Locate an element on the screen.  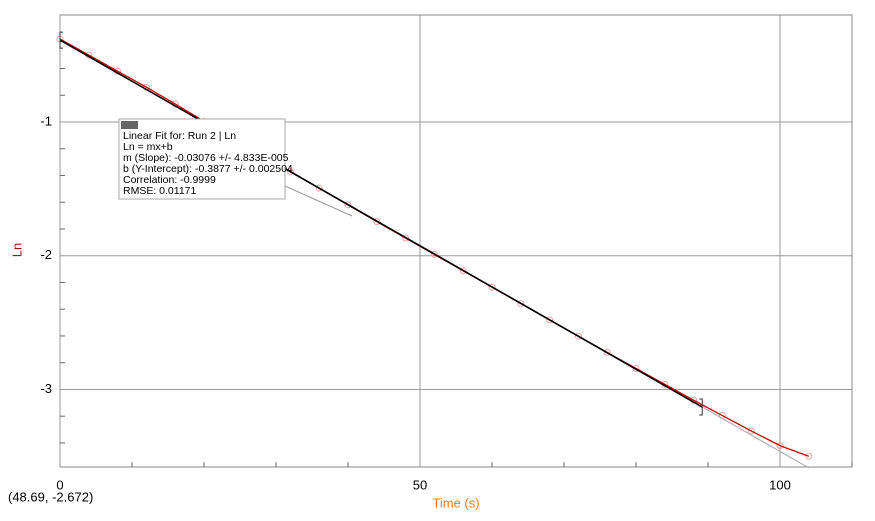
annotation-pointer is located at coordinates (318, 201).